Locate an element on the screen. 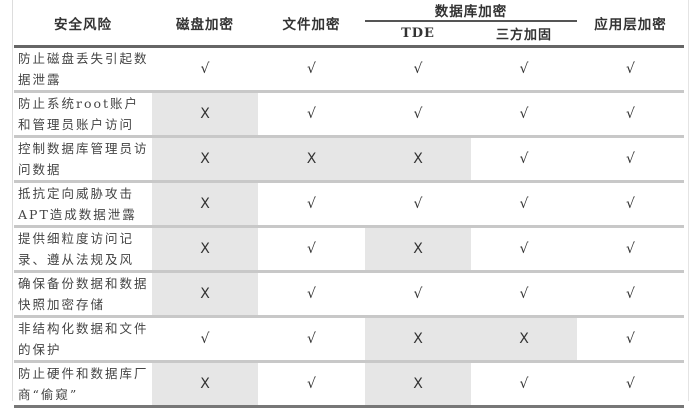 The image size is (698, 408). header-database: 数据库加密 is located at coordinates (471, 11).